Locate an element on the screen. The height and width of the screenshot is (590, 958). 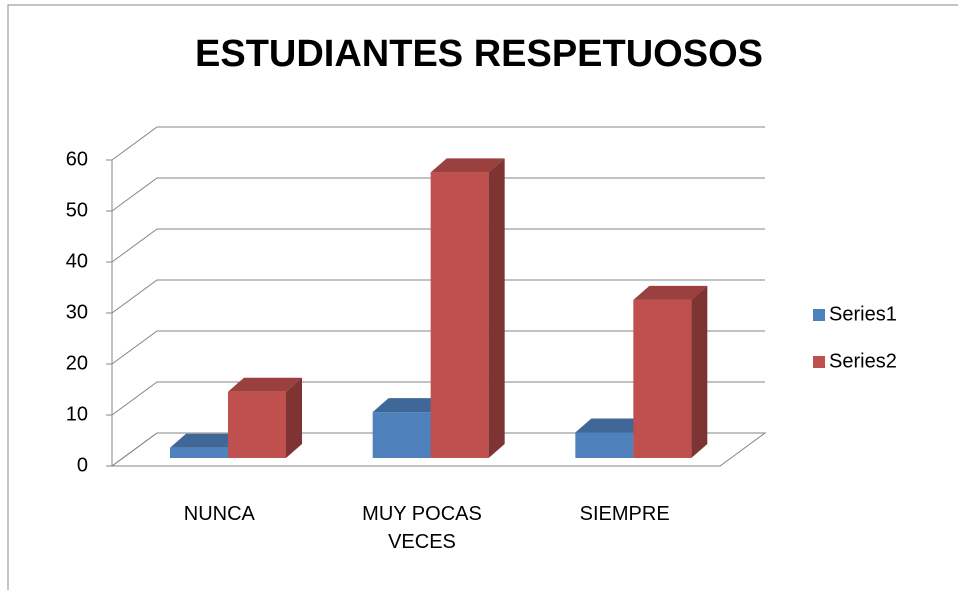
y-tick-label: 50 is located at coordinates (77, 210).